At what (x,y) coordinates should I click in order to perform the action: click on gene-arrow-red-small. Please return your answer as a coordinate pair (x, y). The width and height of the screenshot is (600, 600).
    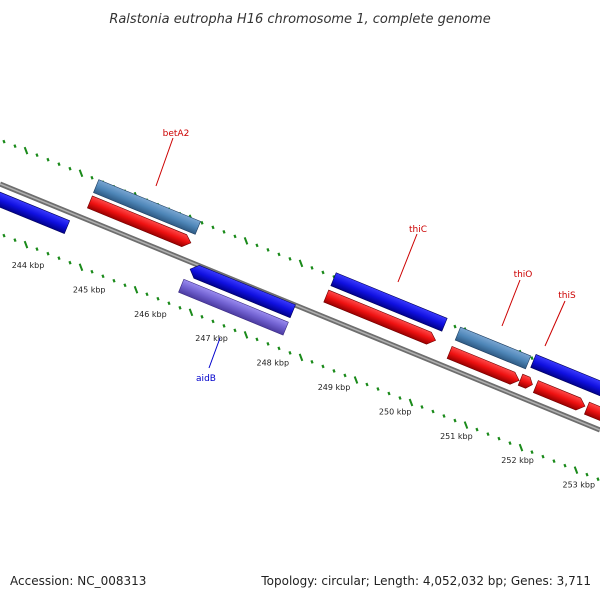
    Looking at the image, I should click on (526, 381).